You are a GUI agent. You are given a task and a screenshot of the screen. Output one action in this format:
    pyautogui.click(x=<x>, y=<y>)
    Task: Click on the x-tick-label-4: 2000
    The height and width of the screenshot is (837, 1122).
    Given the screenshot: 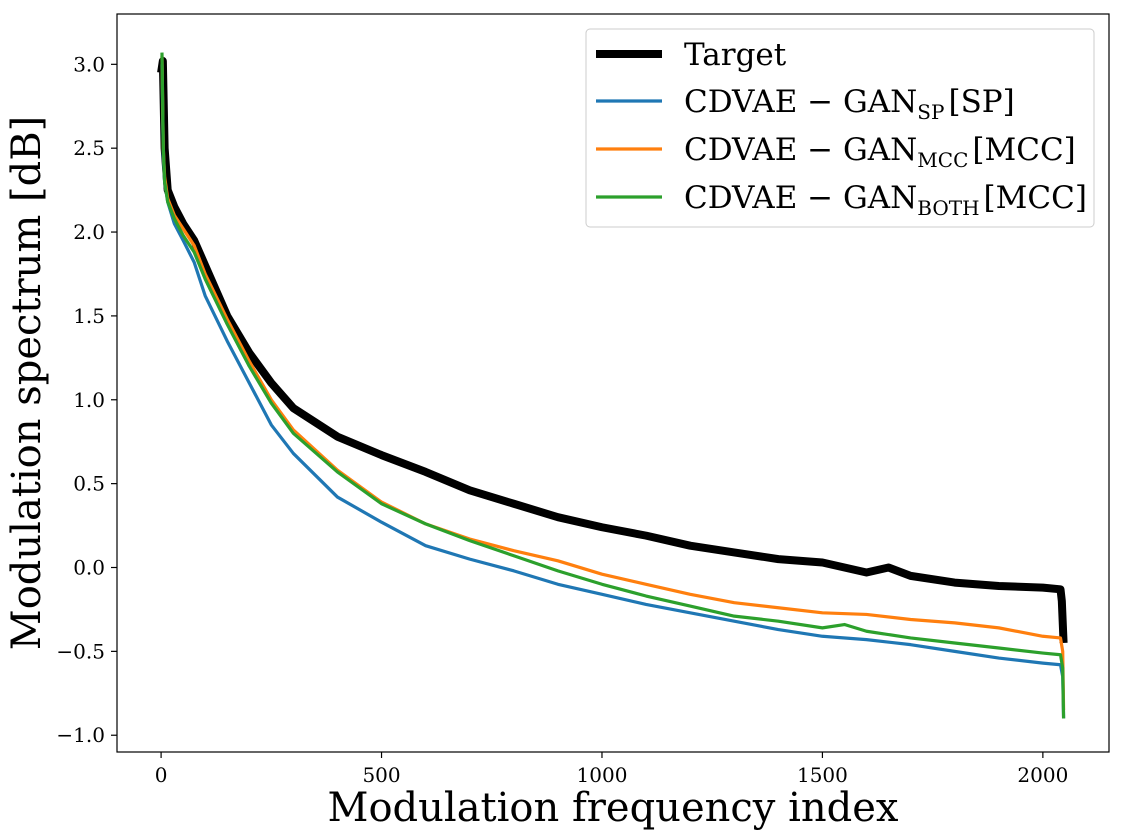 What is the action you would take?
    pyautogui.click(x=1042, y=775)
    